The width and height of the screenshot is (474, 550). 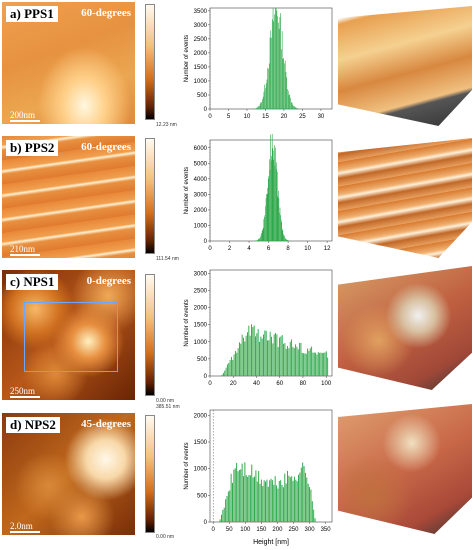 I want to click on panel-label: c) NPS1, so click(x=32, y=282).